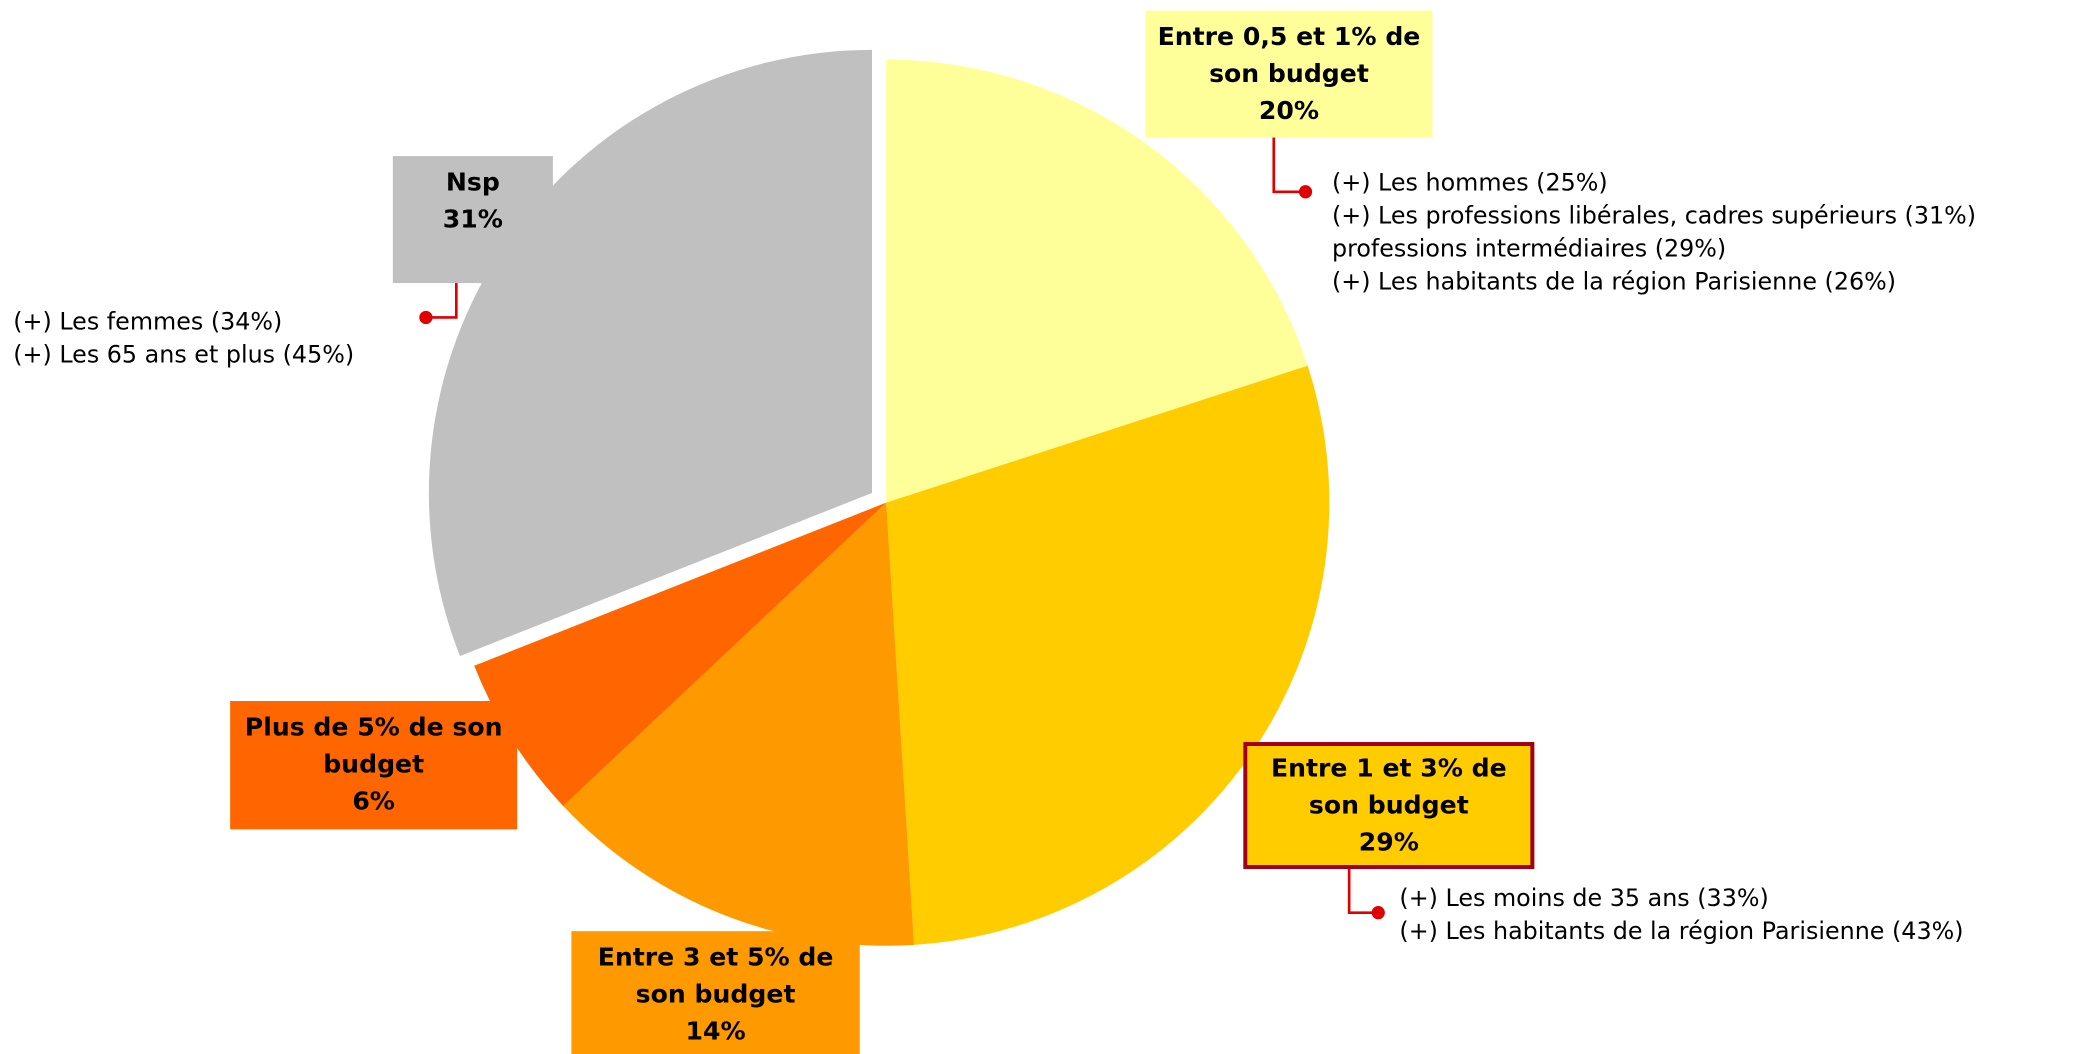  What do you see at coordinates (1388, 843) in the screenshot?
I see `value-label: 29%` at bounding box center [1388, 843].